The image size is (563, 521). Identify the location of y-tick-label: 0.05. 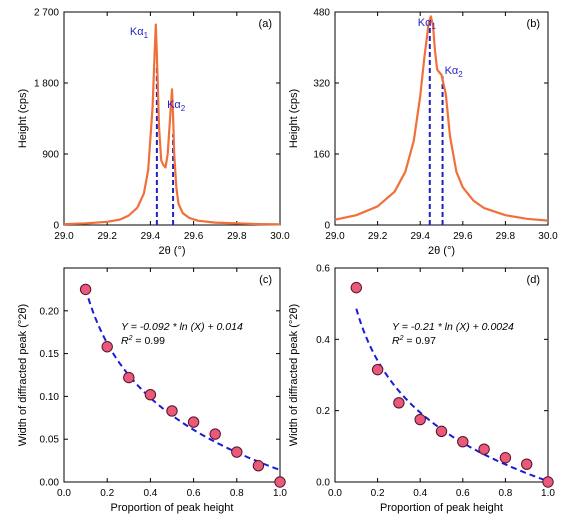
(50, 440).